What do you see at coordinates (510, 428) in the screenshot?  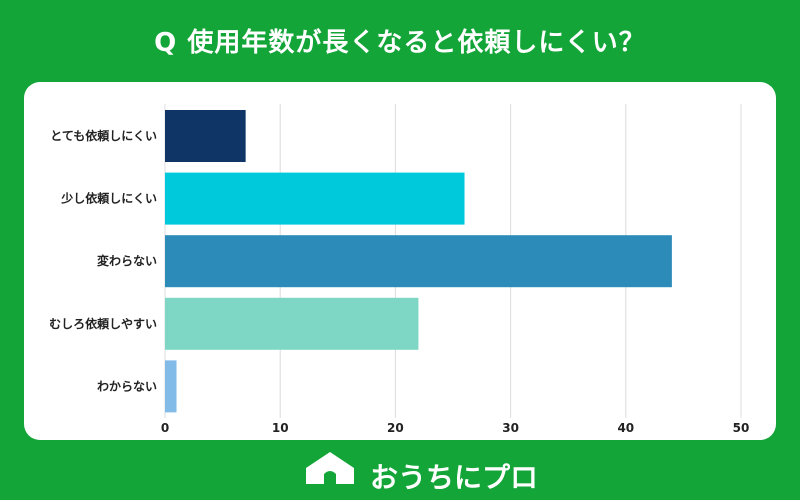 I see `x-tick-label: 30` at bounding box center [510, 428].